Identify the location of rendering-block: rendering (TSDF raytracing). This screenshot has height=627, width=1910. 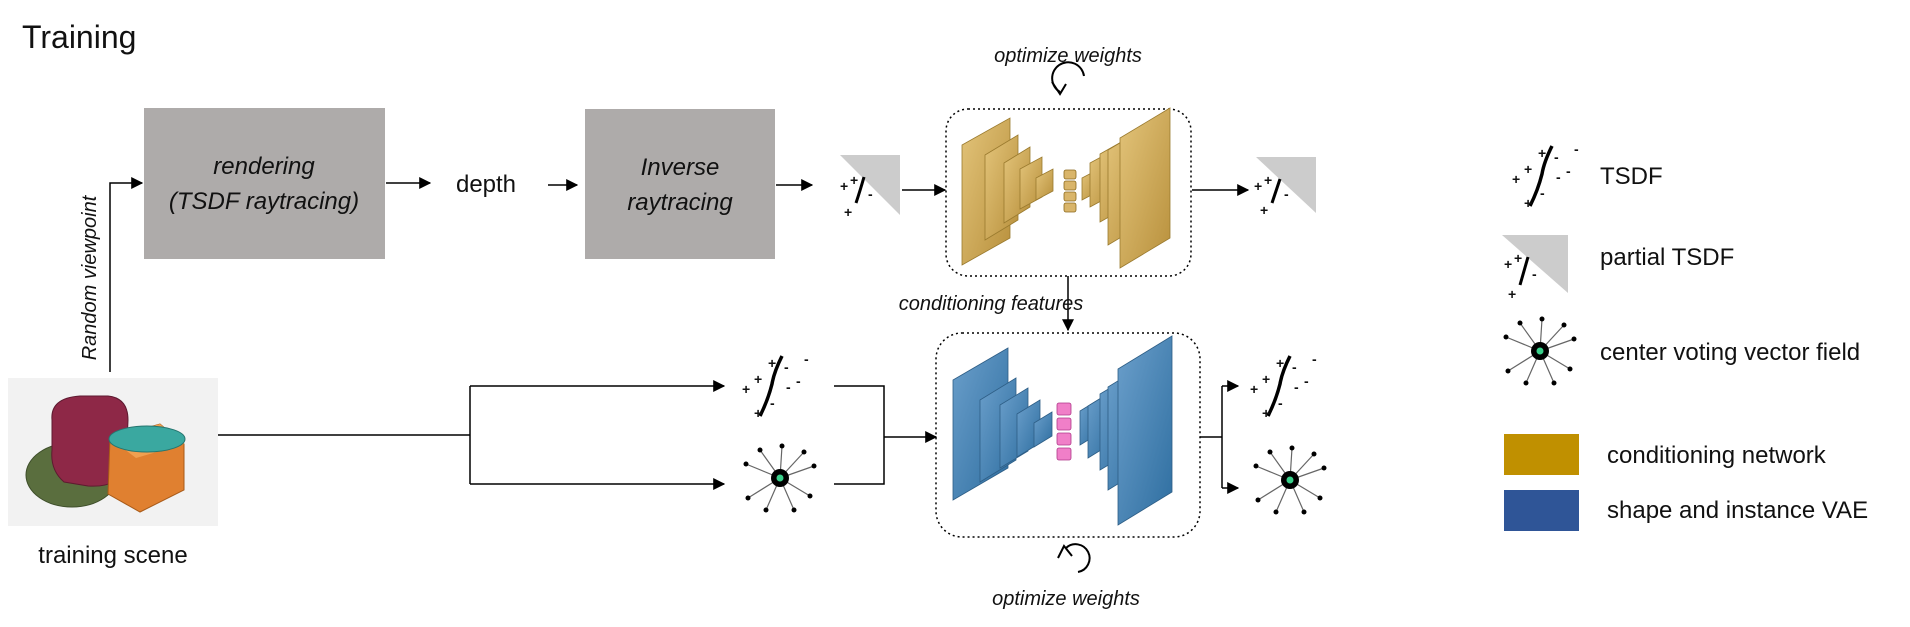
(264, 183).